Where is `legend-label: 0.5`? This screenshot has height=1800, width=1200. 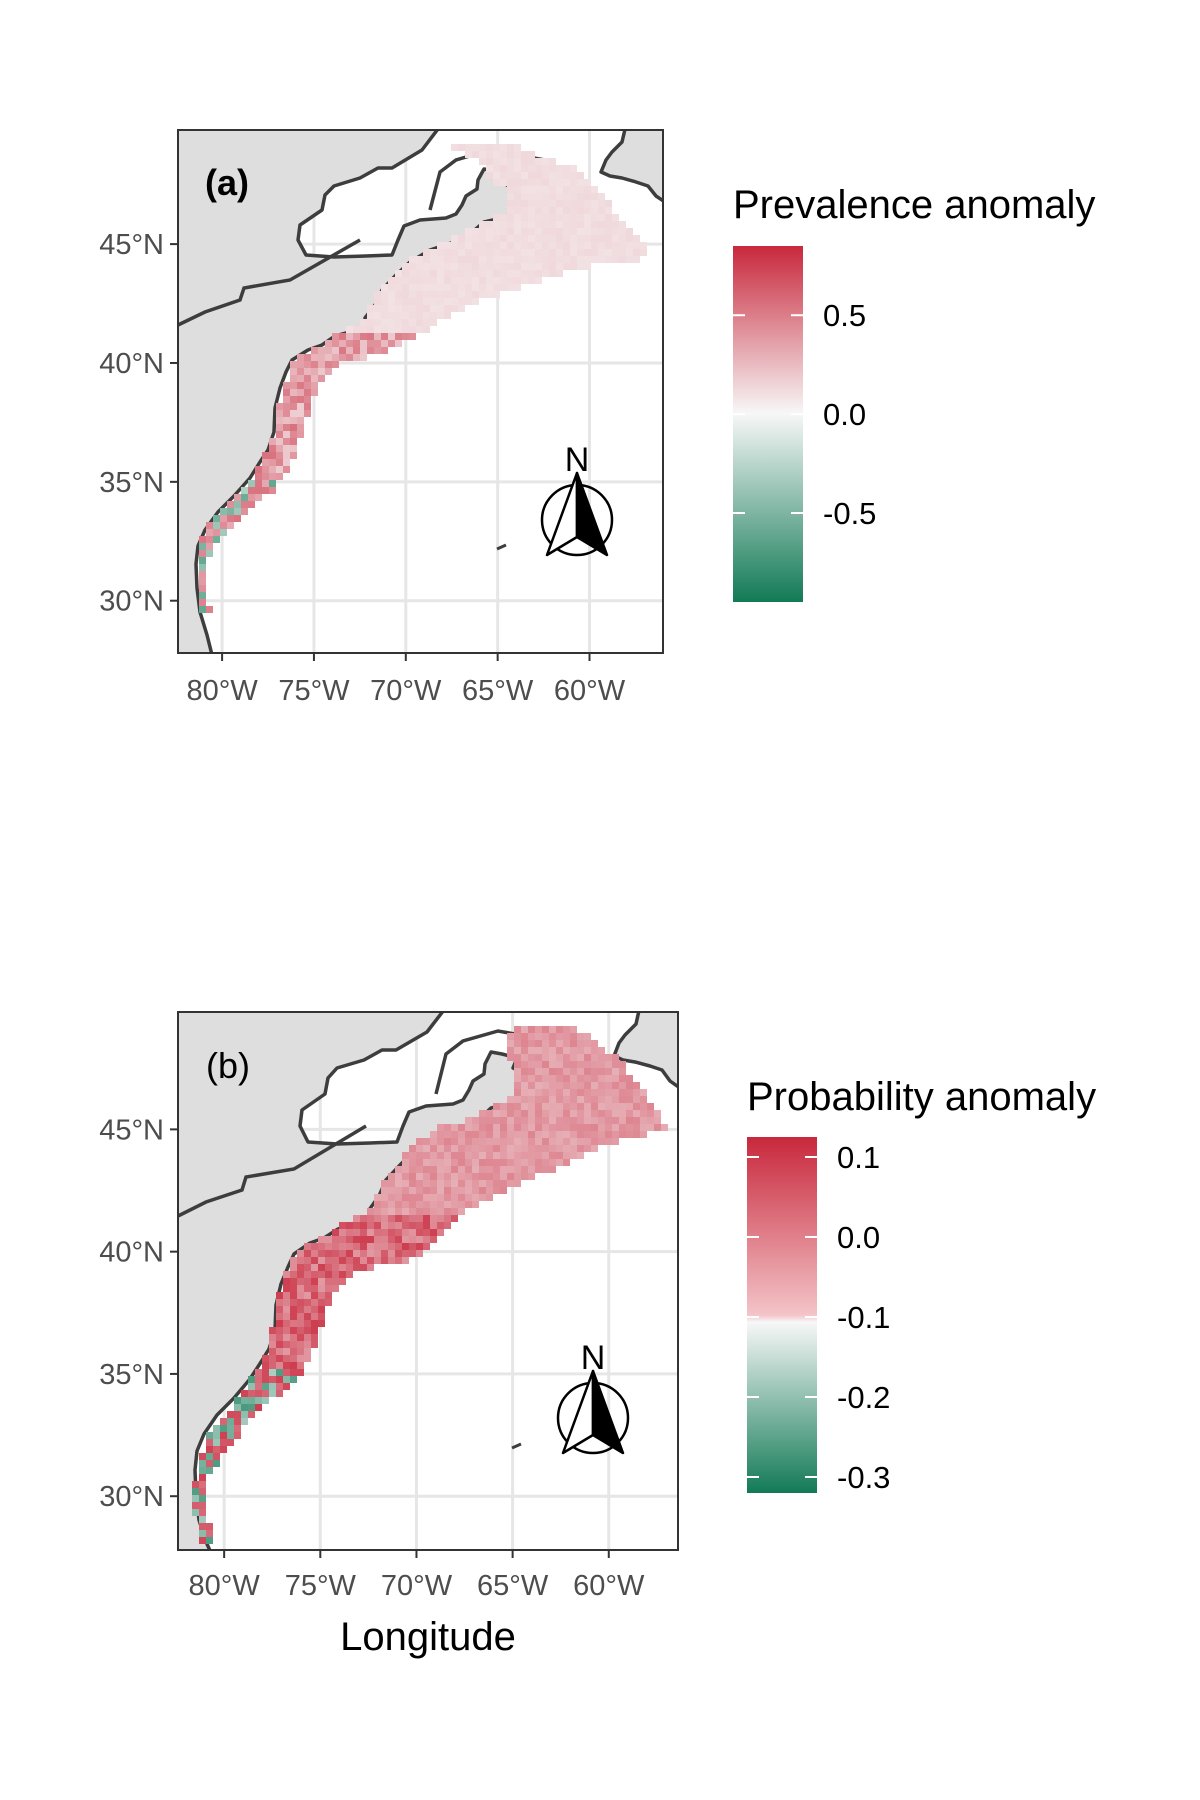 legend-label: 0.5 is located at coordinates (844, 315).